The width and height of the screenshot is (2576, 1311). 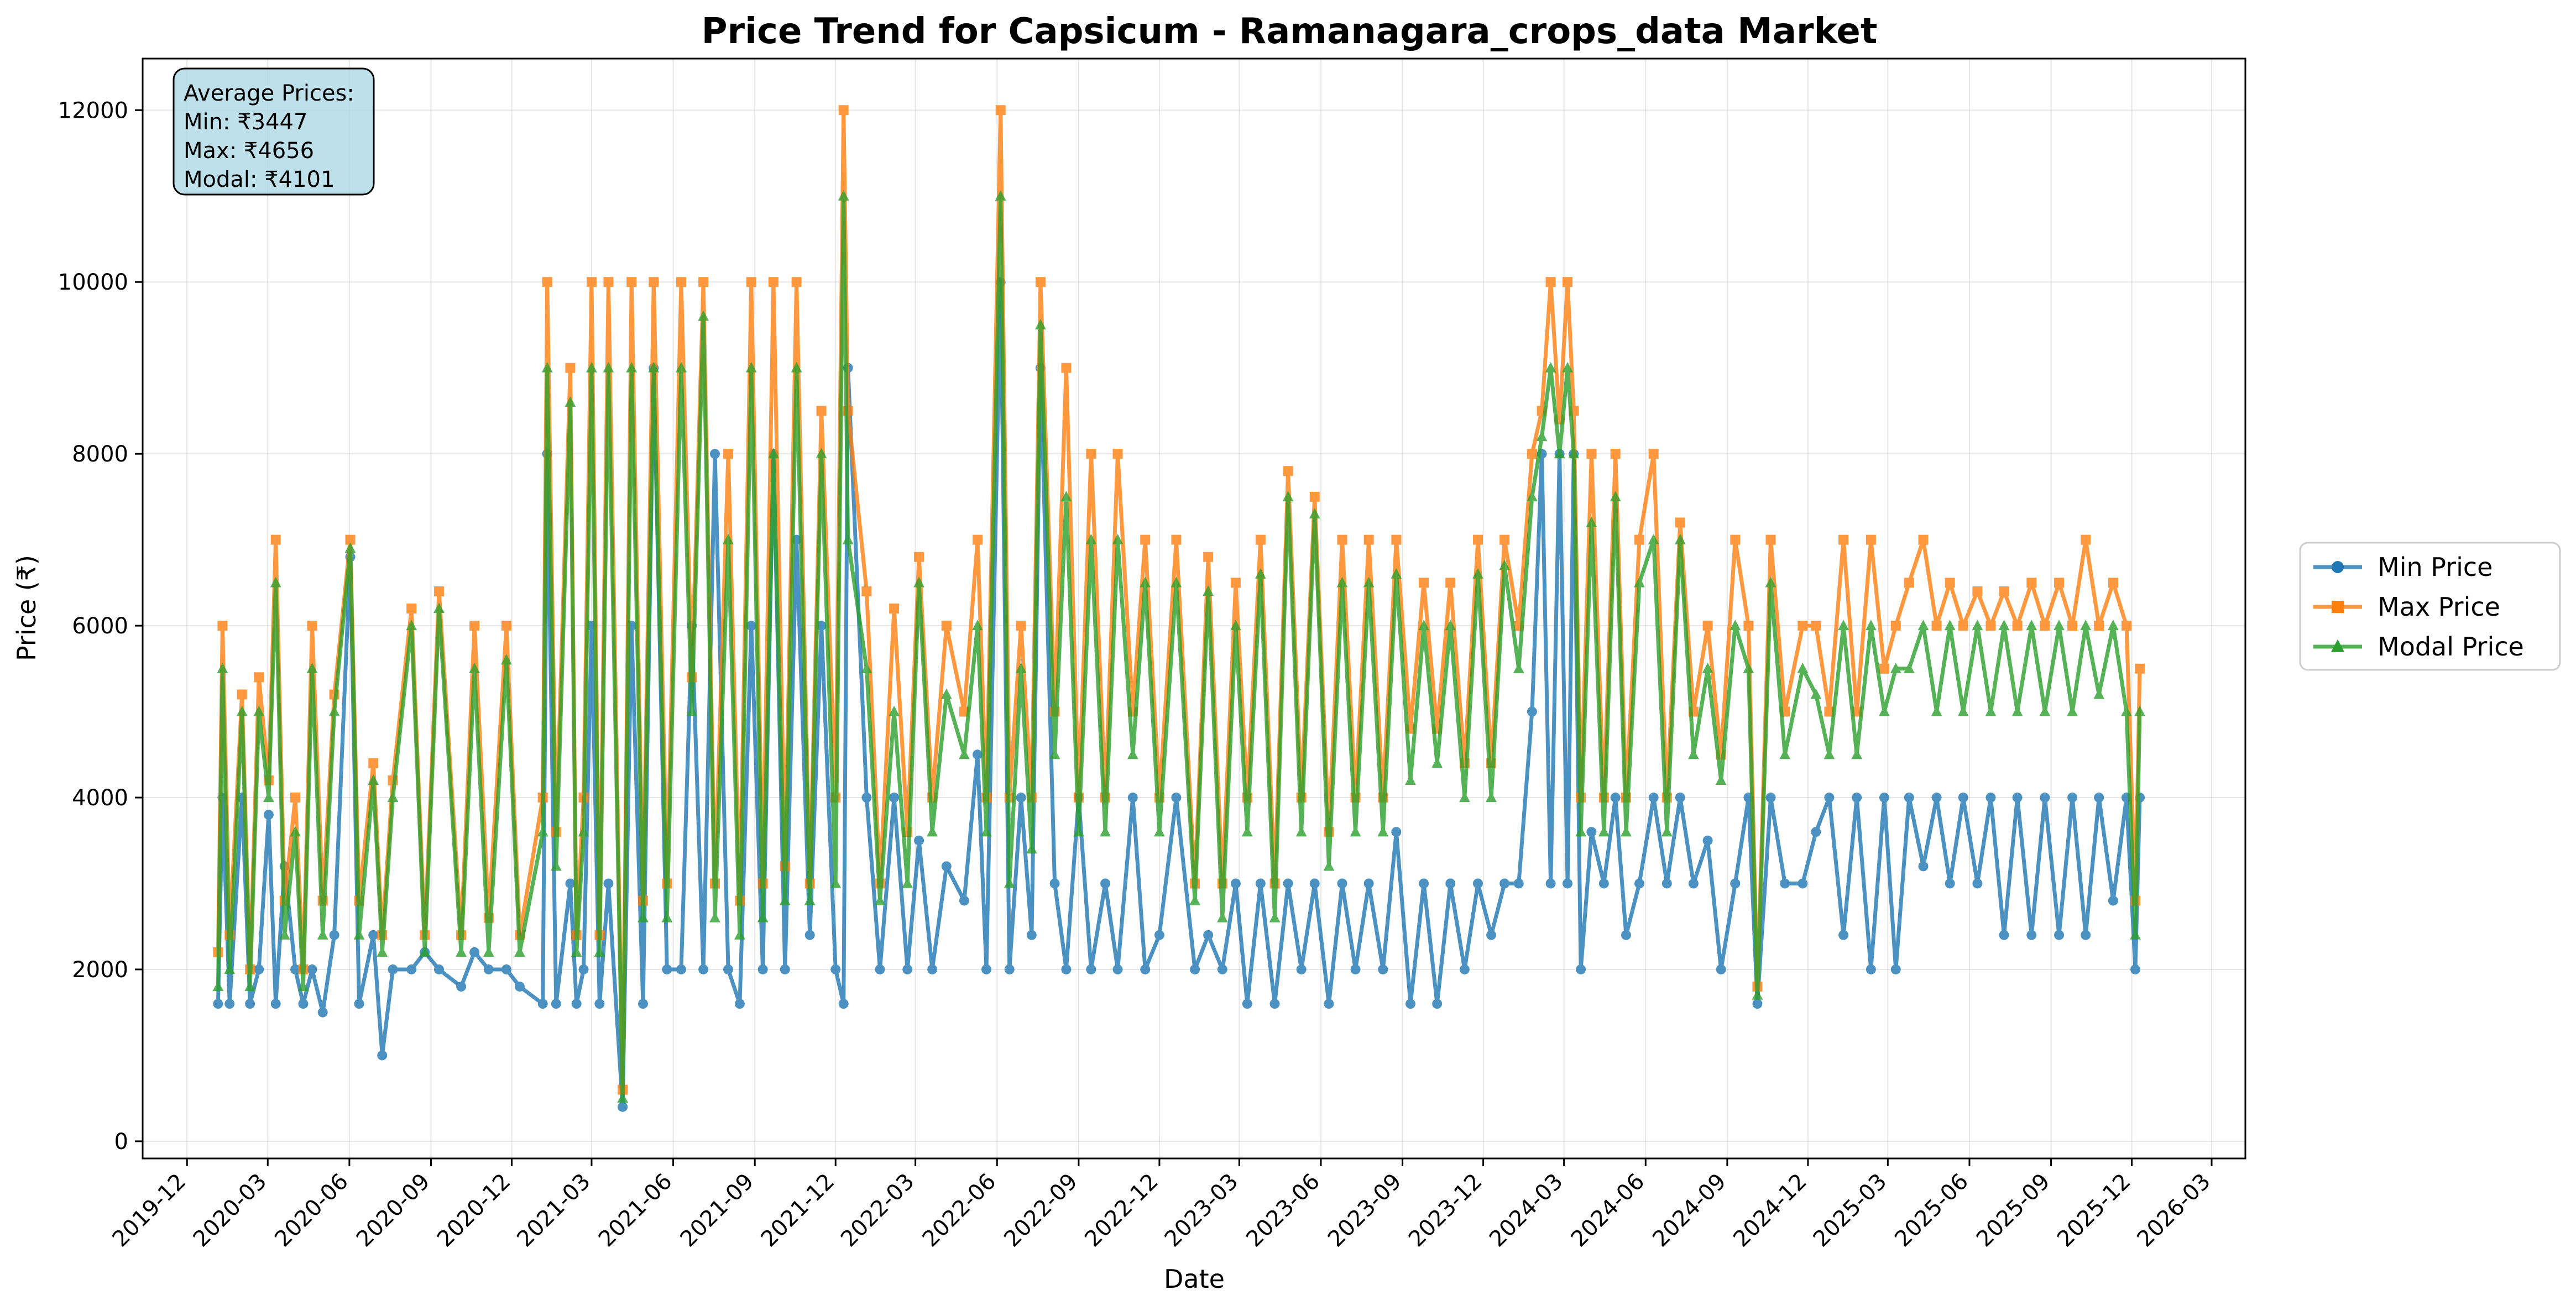 What do you see at coordinates (259, 179) in the screenshot?
I see `annotation-modal: Modal: ₹4101` at bounding box center [259, 179].